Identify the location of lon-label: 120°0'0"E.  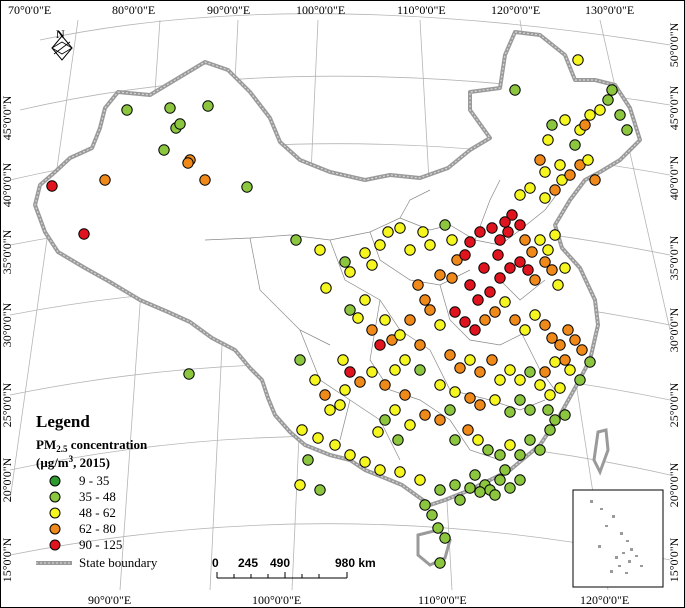
(515, 10).